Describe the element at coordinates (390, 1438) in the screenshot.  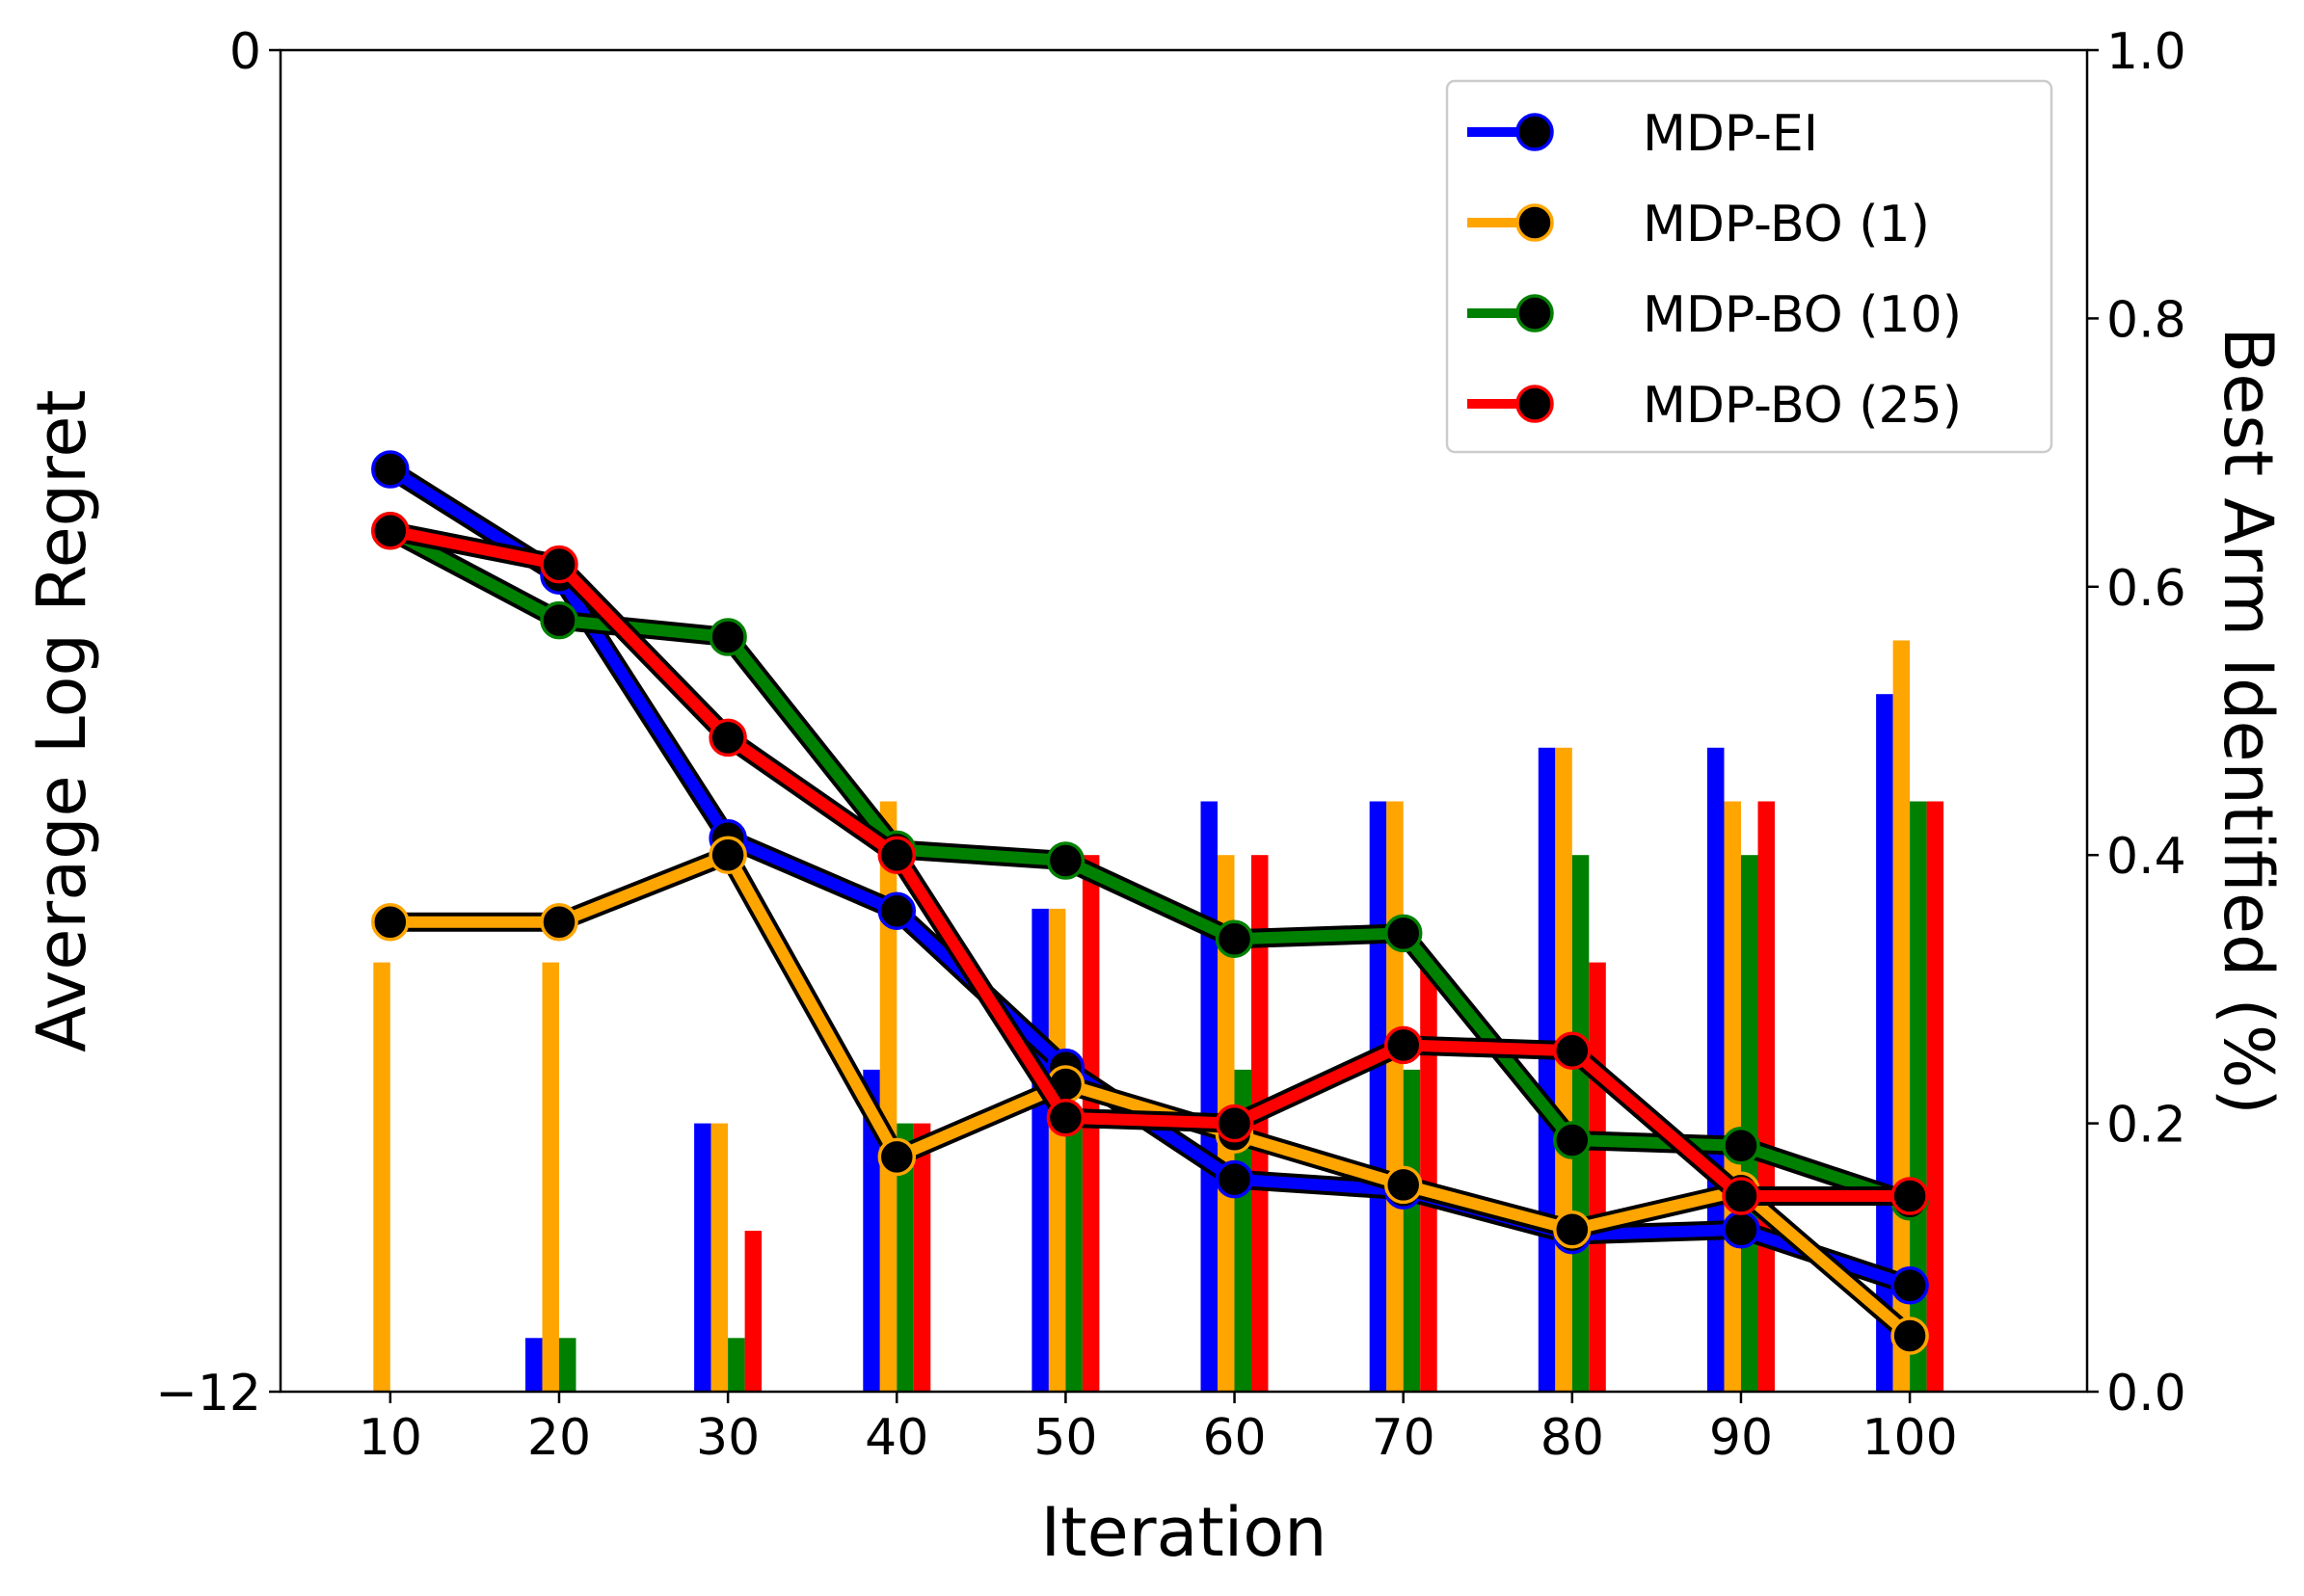
I see `x-tick-label: 10` at that location.